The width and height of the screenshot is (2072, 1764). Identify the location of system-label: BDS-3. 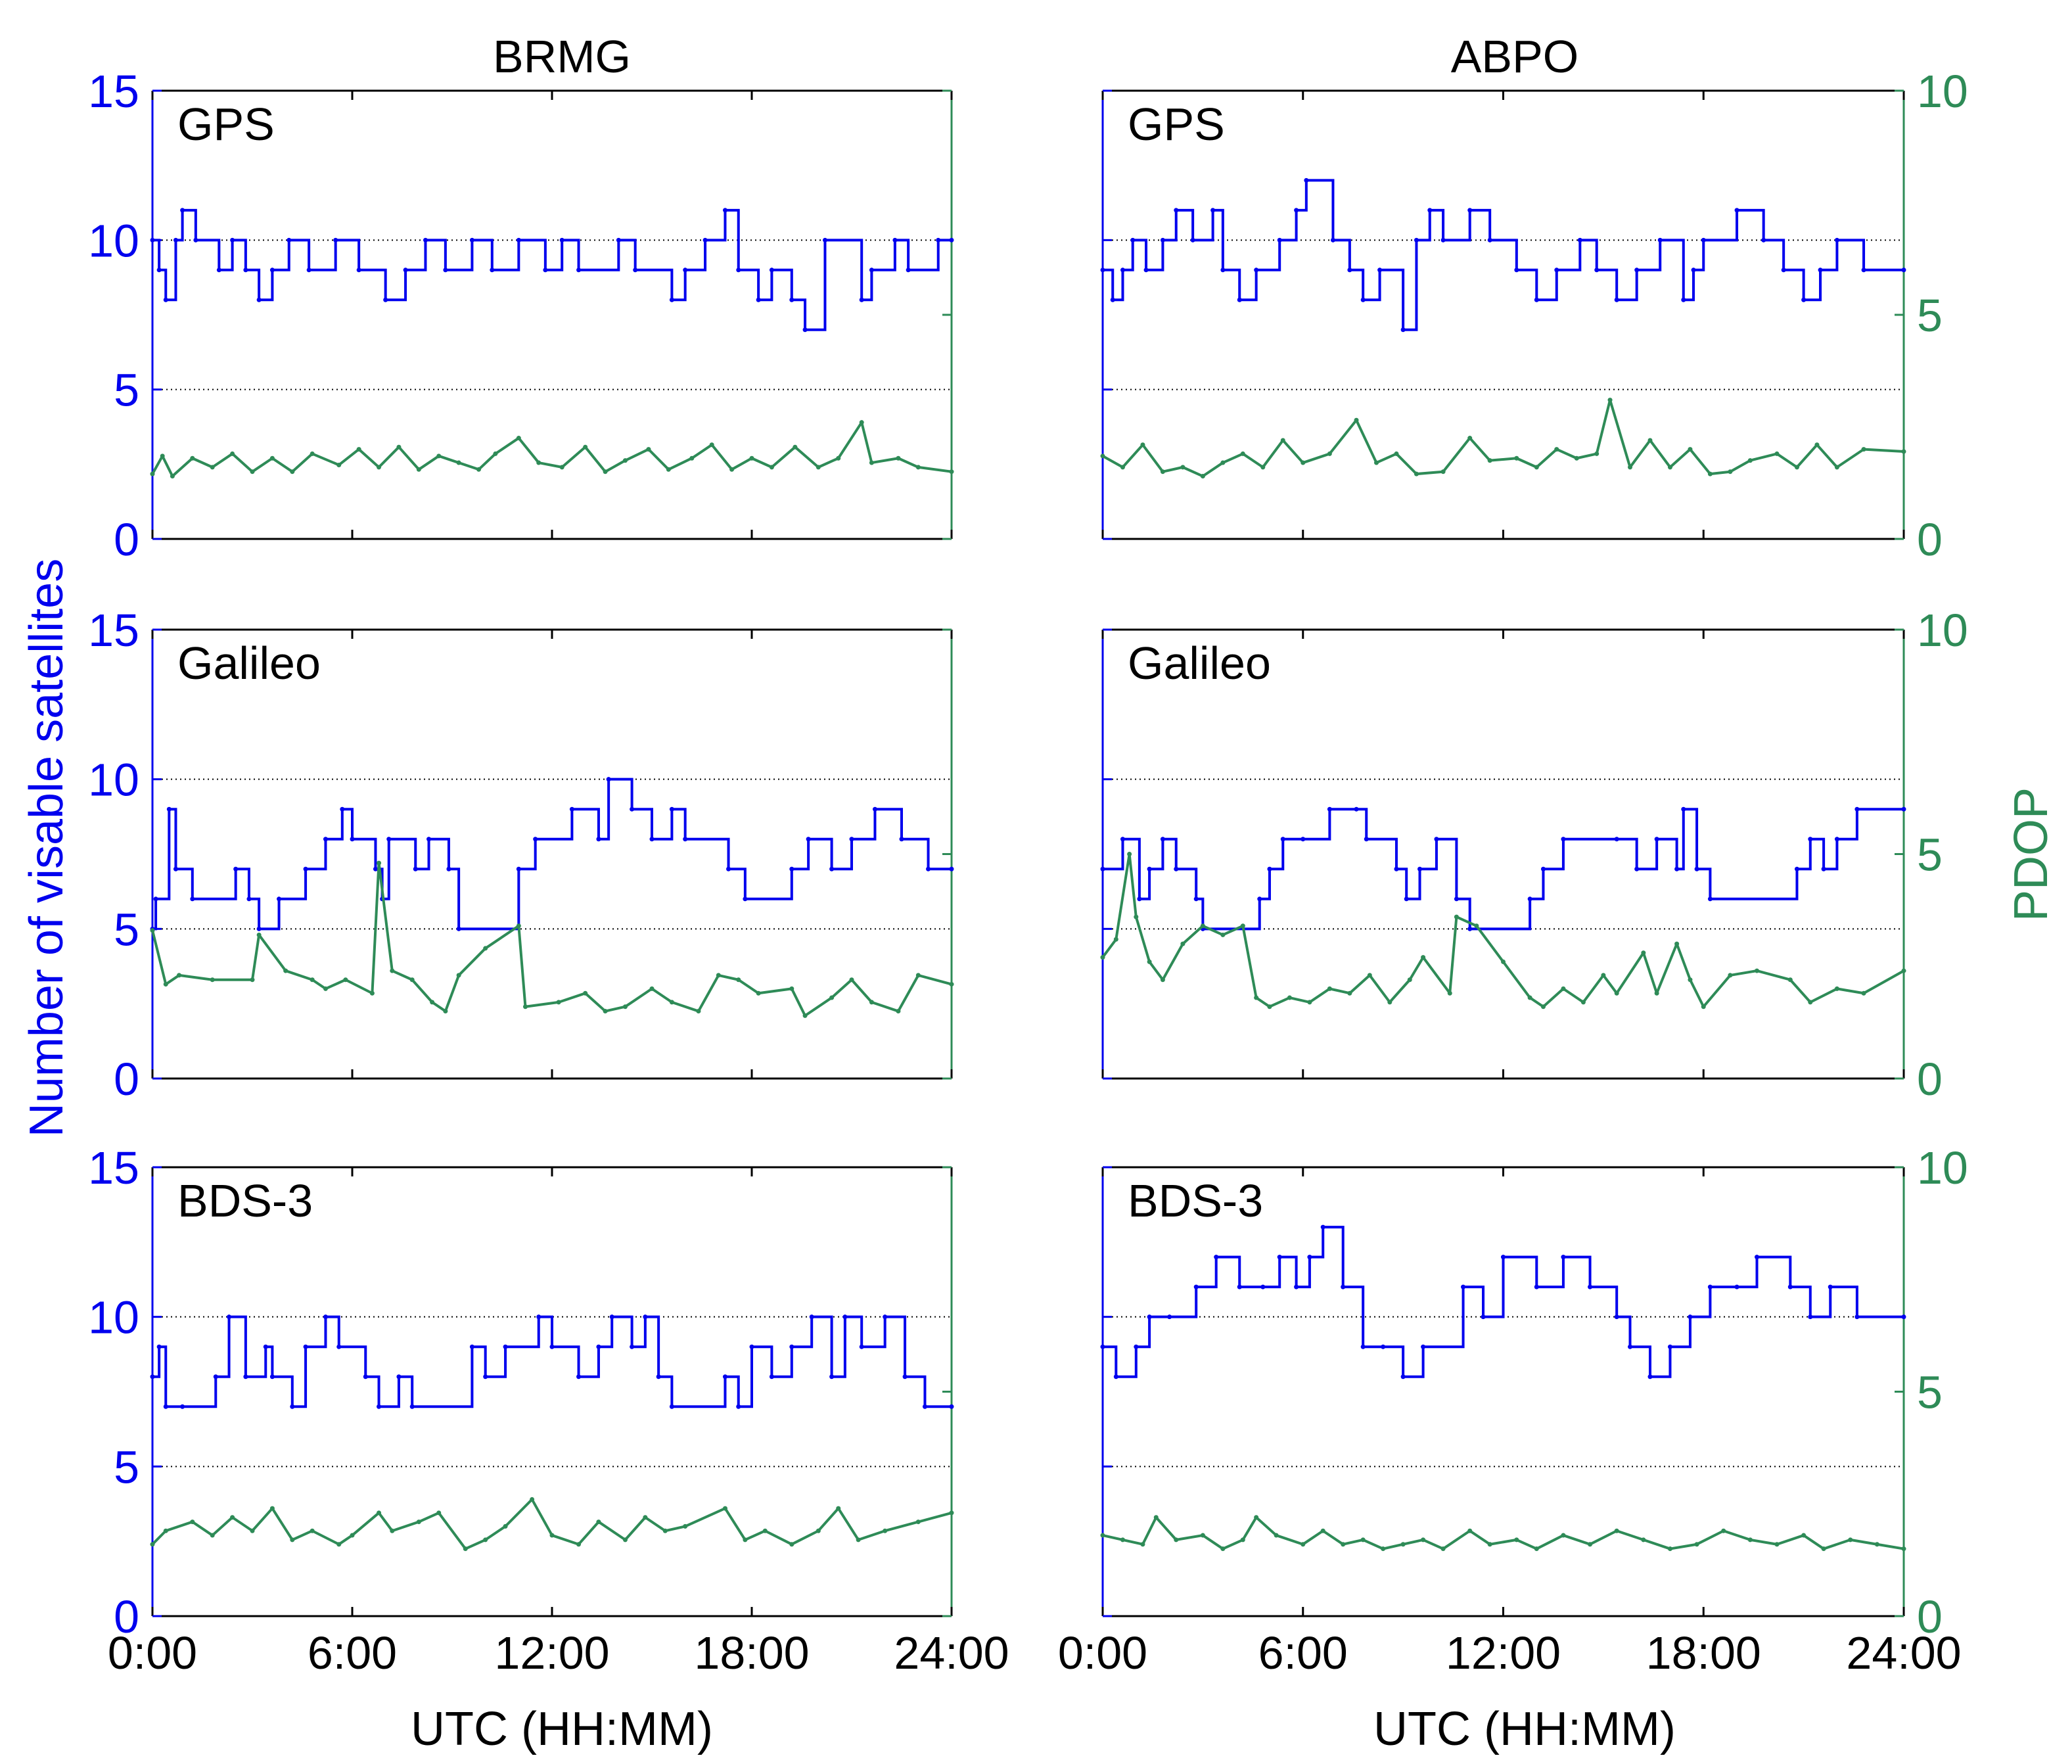
(1195, 1200).